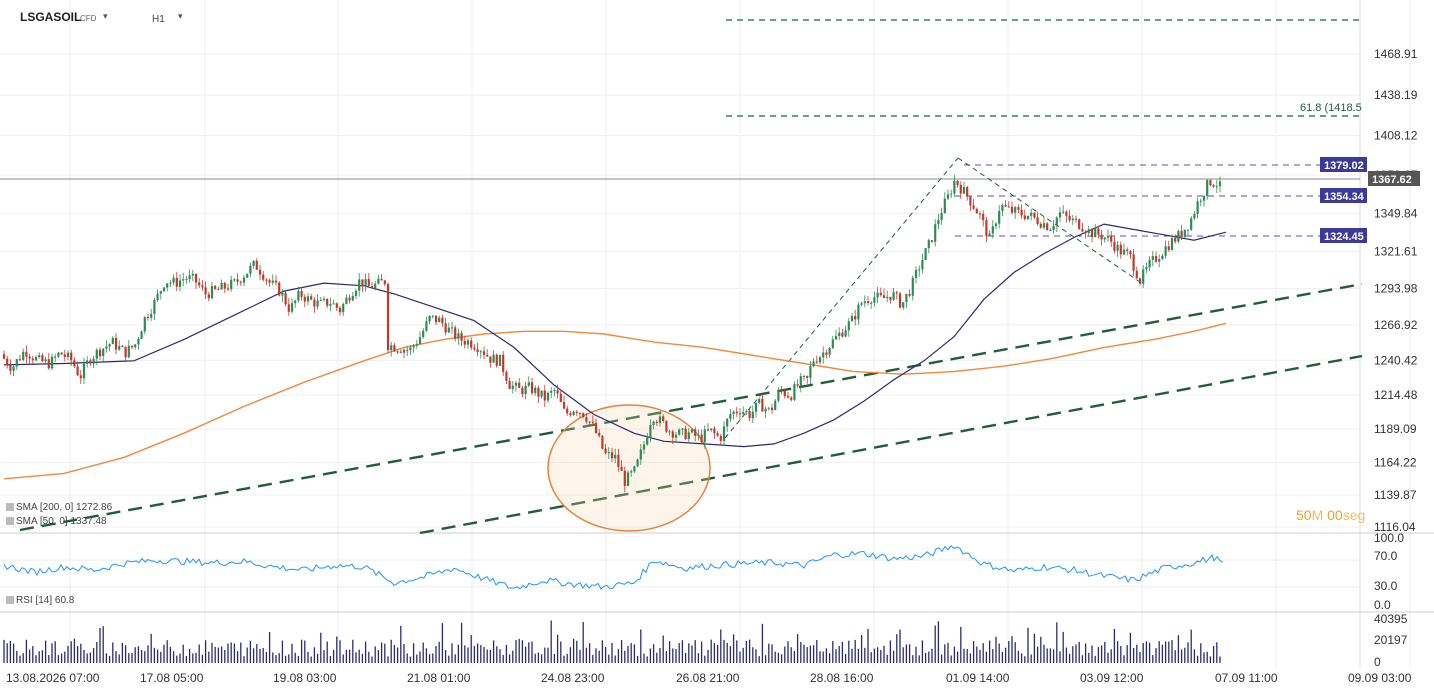 The image size is (1434, 699). What do you see at coordinates (1395, 527) in the screenshot?
I see `price-tick-label: 1116.04` at bounding box center [1395, 527].